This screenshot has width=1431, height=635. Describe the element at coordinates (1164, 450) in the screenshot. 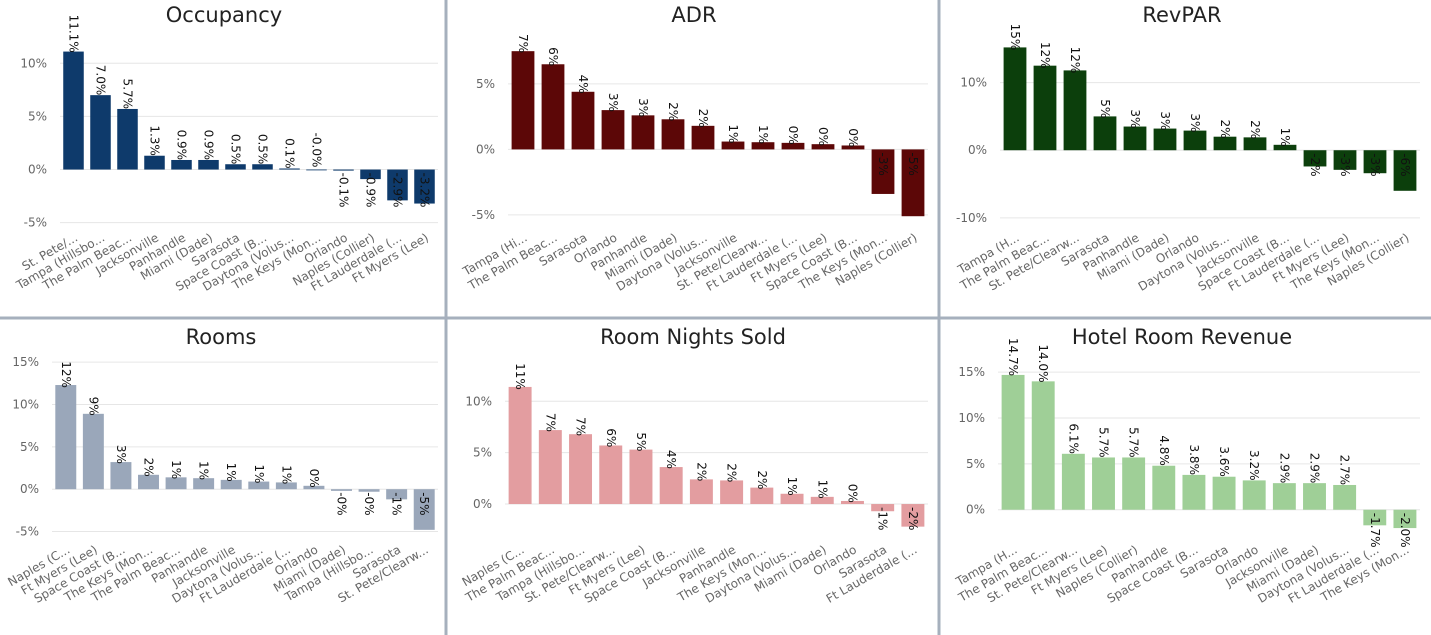

I see `data-label: 4.8%` at that location.